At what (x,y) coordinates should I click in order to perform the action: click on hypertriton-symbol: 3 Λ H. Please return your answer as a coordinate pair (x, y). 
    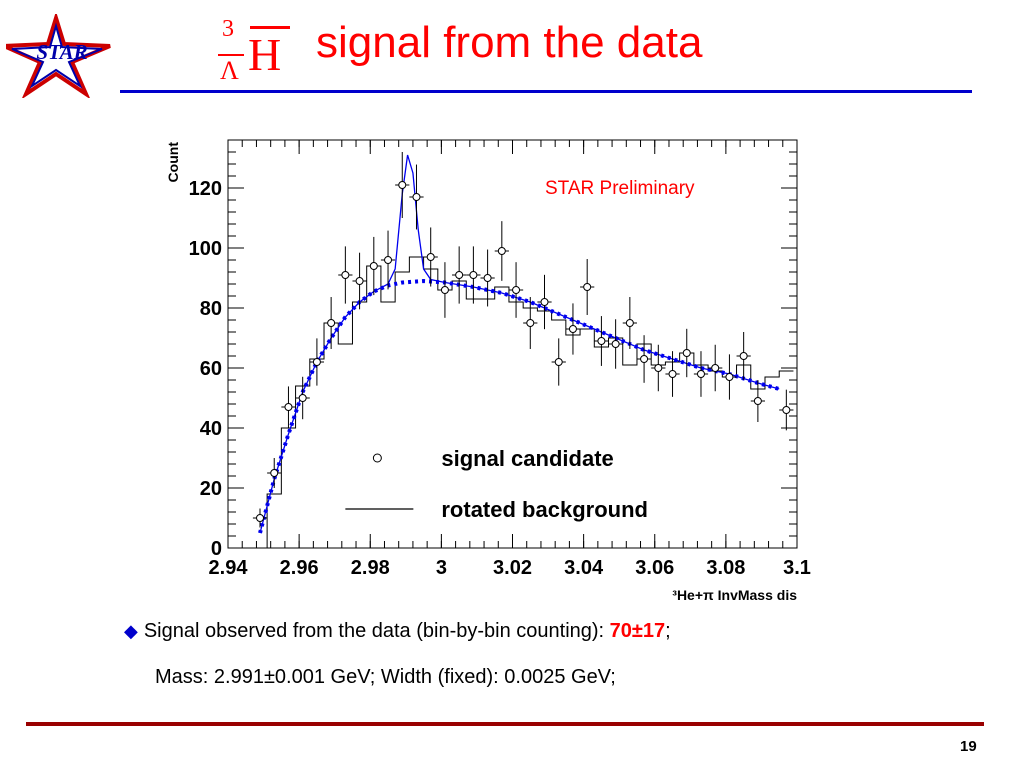
    Looking at the image, I should click on (260, 50).